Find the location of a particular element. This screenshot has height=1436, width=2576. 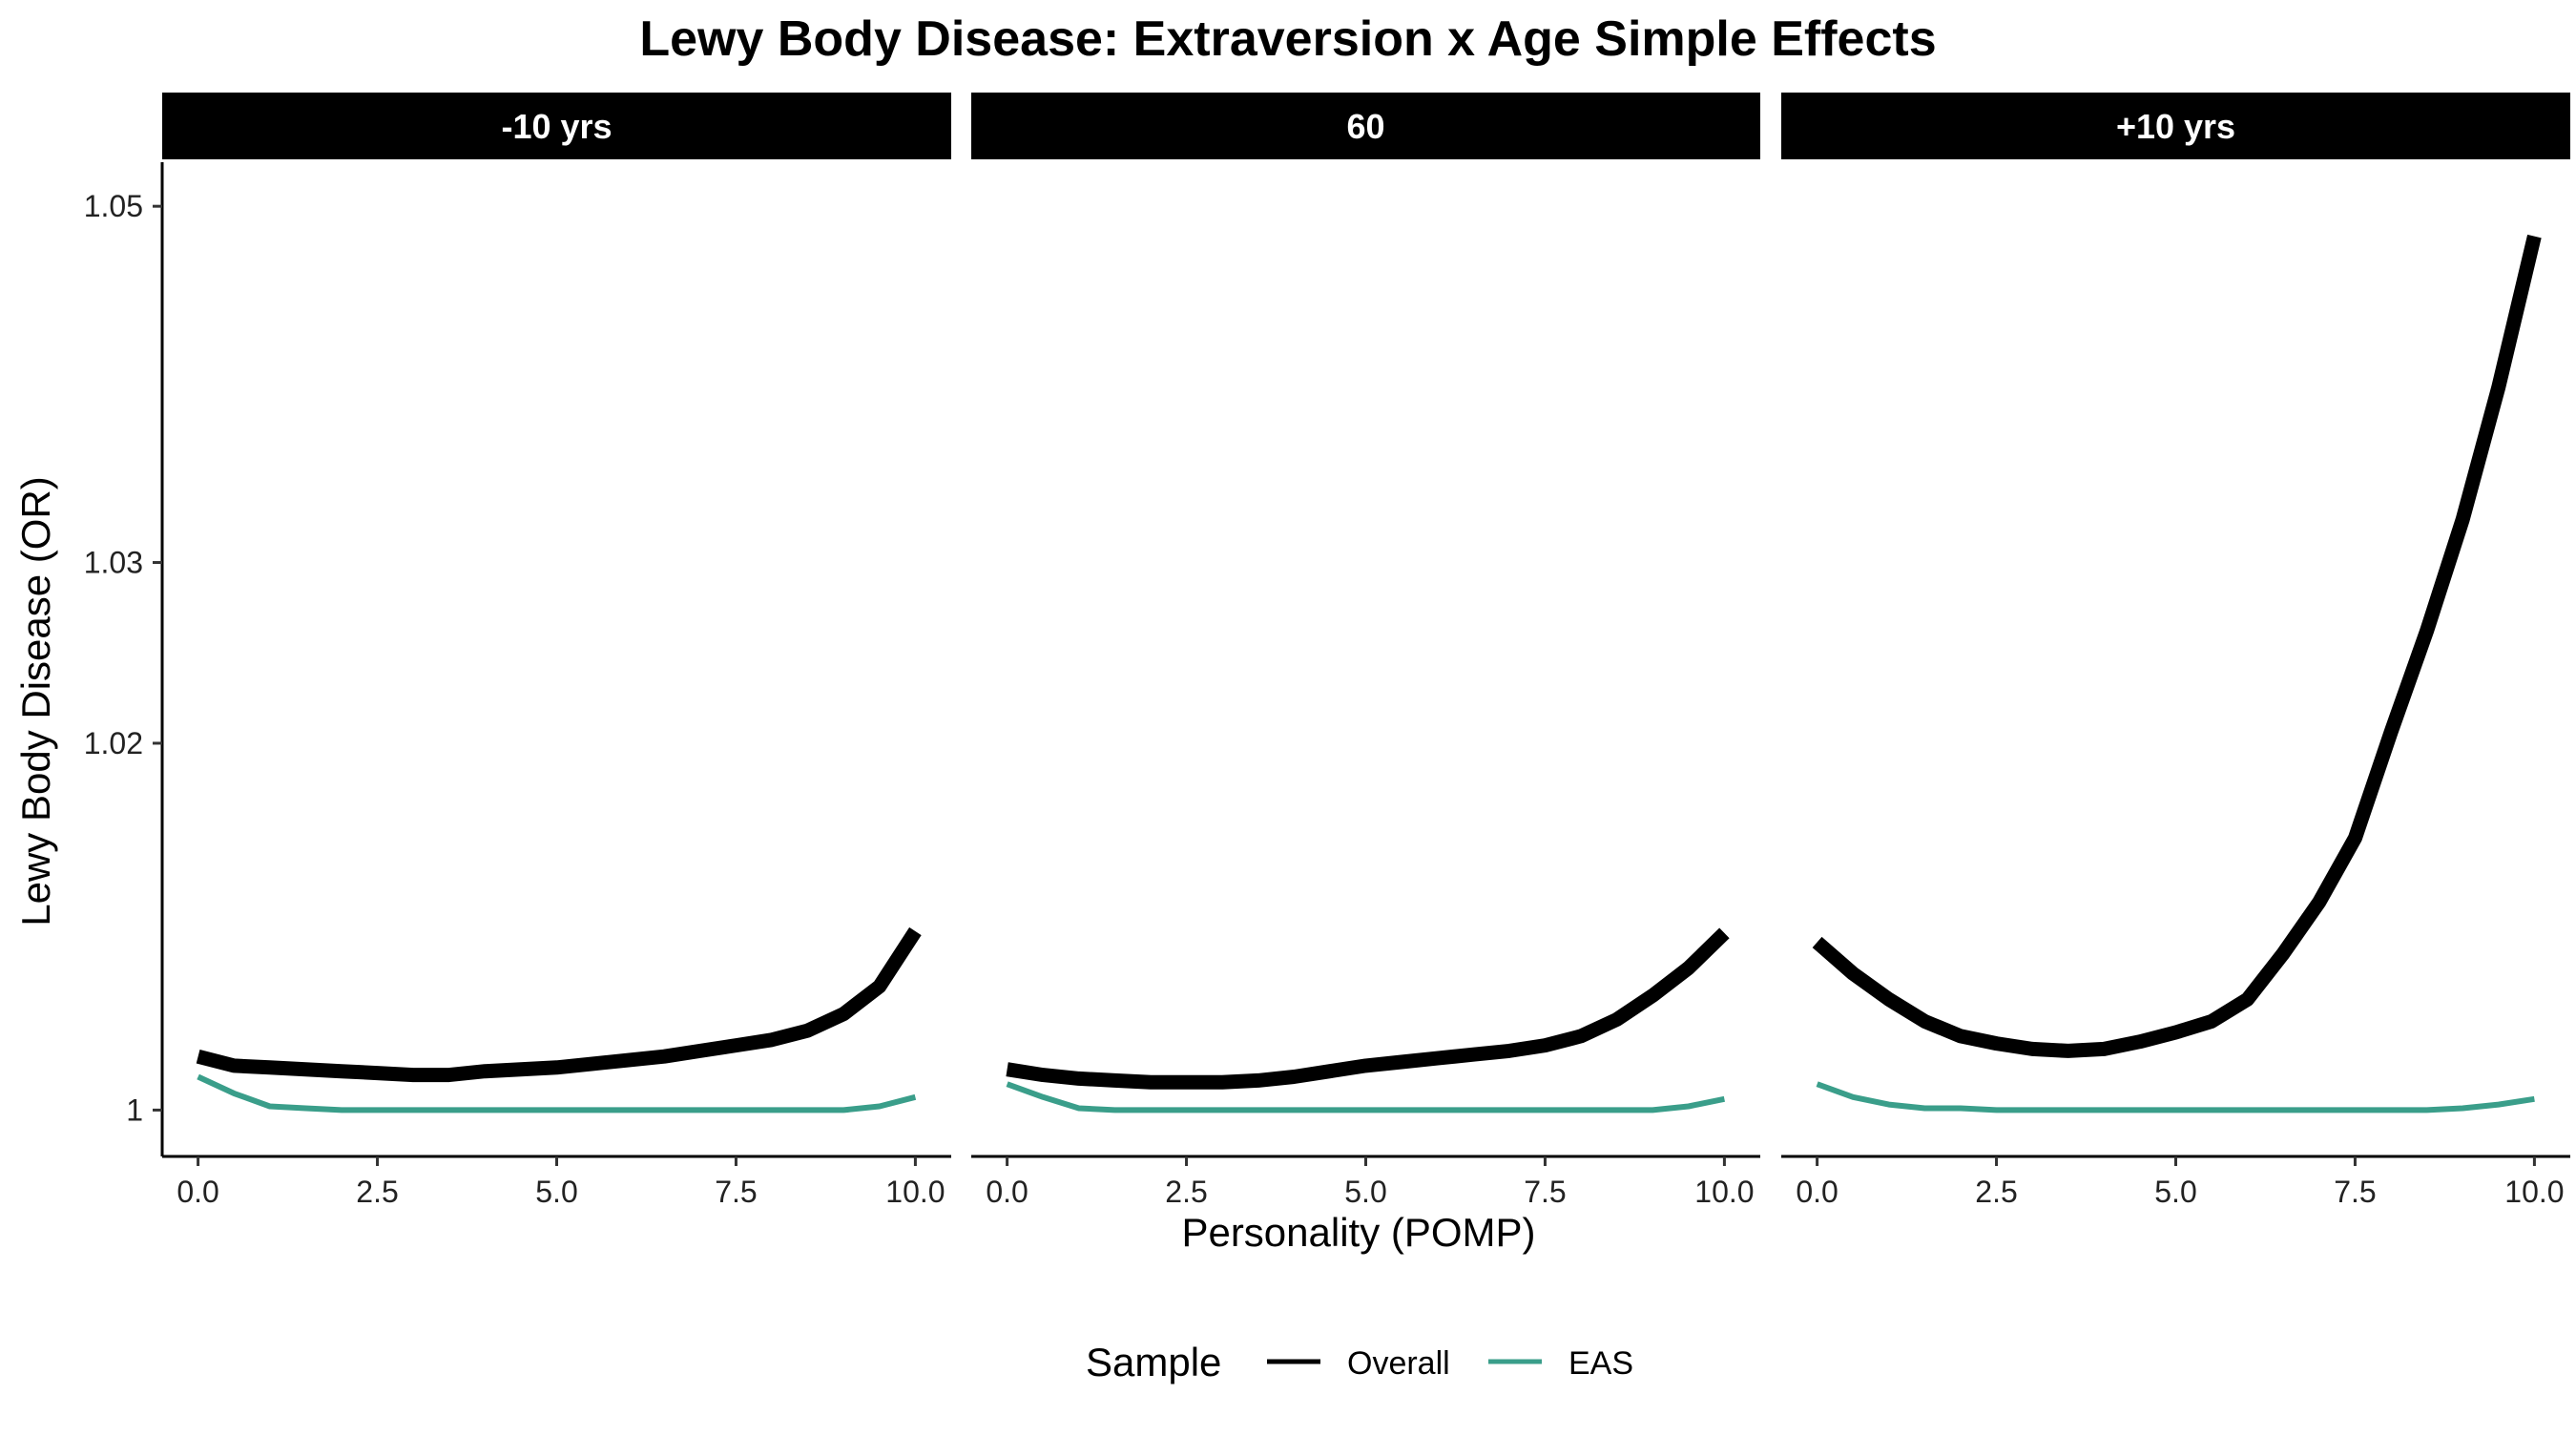

y-tick-label: 1.03 is located at coordinates (113, 563).